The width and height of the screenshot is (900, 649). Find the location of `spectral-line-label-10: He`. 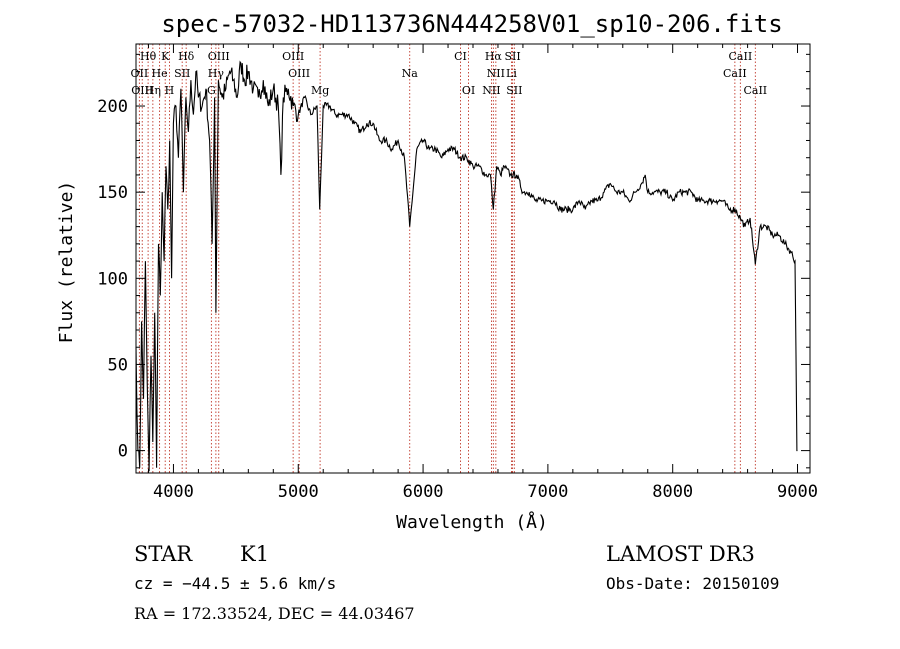

spectral-line-label-10: He is located at coordinates (160, 73).